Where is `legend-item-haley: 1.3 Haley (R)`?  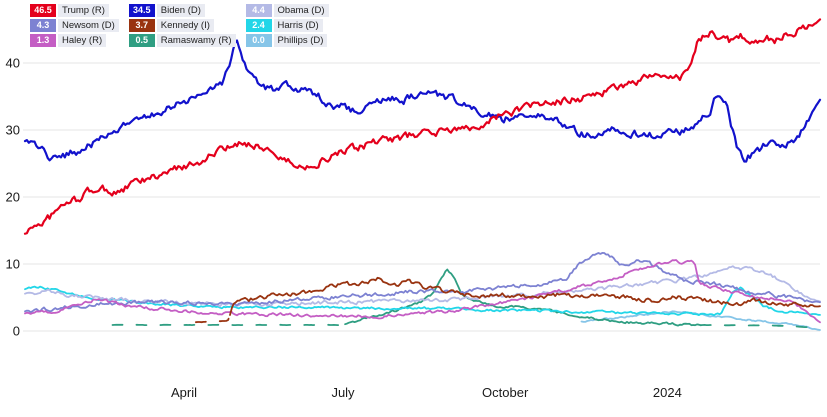 legend-item-haley: 1.3 Haley (R) is located at coordinates (74, 40).